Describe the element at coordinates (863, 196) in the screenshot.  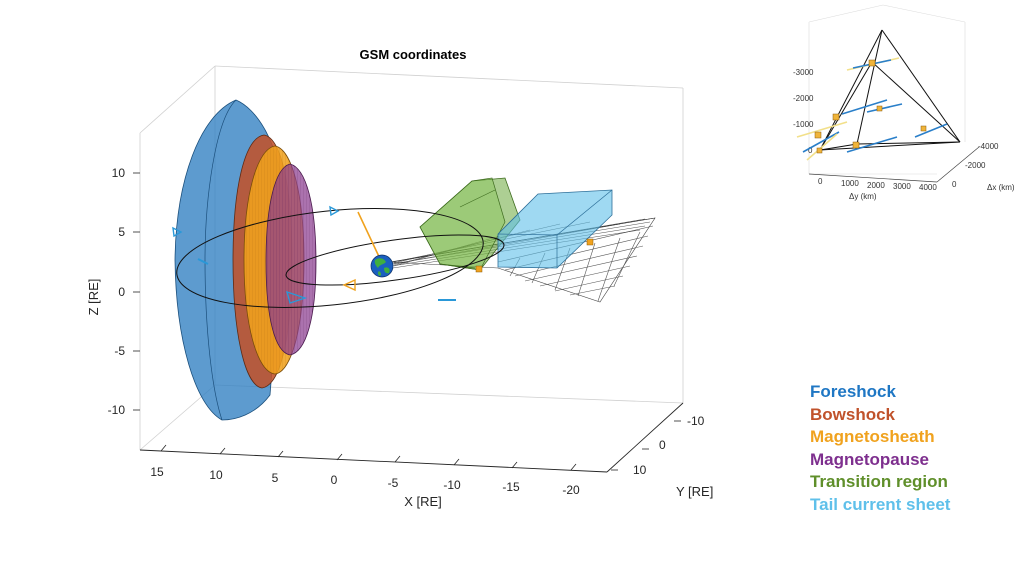
I see `inset-dy-label: Δy (km)` at that location.